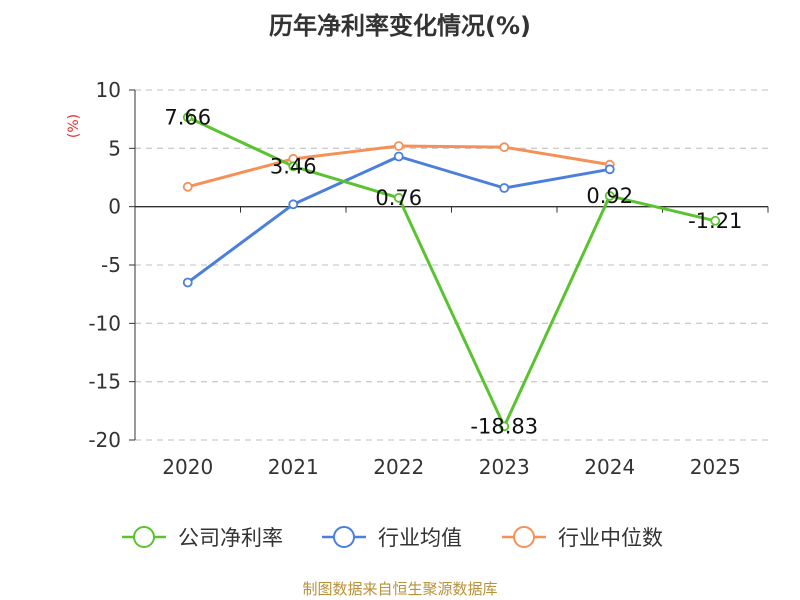  Describe the element at coordinates (610, 538) in the screenshot. I see `legend-label: 行业中位数` at that location.